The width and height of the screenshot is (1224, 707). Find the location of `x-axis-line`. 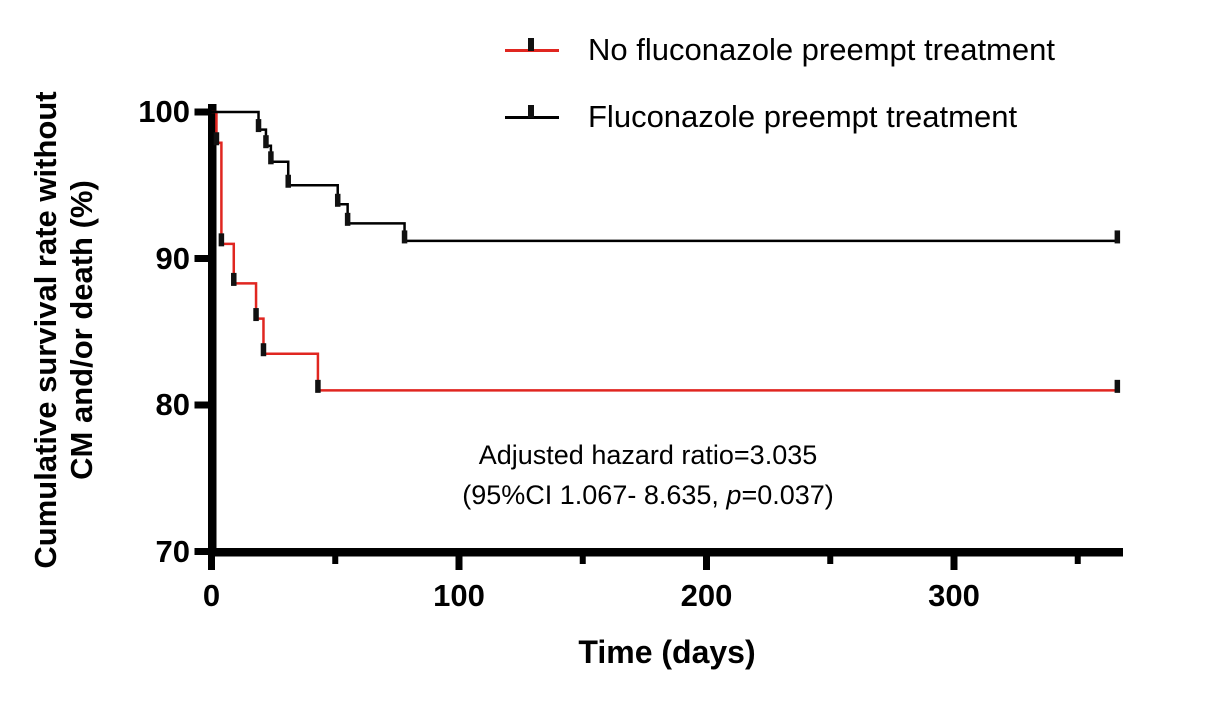

x-axis-line is located at coordinates (665, 552).